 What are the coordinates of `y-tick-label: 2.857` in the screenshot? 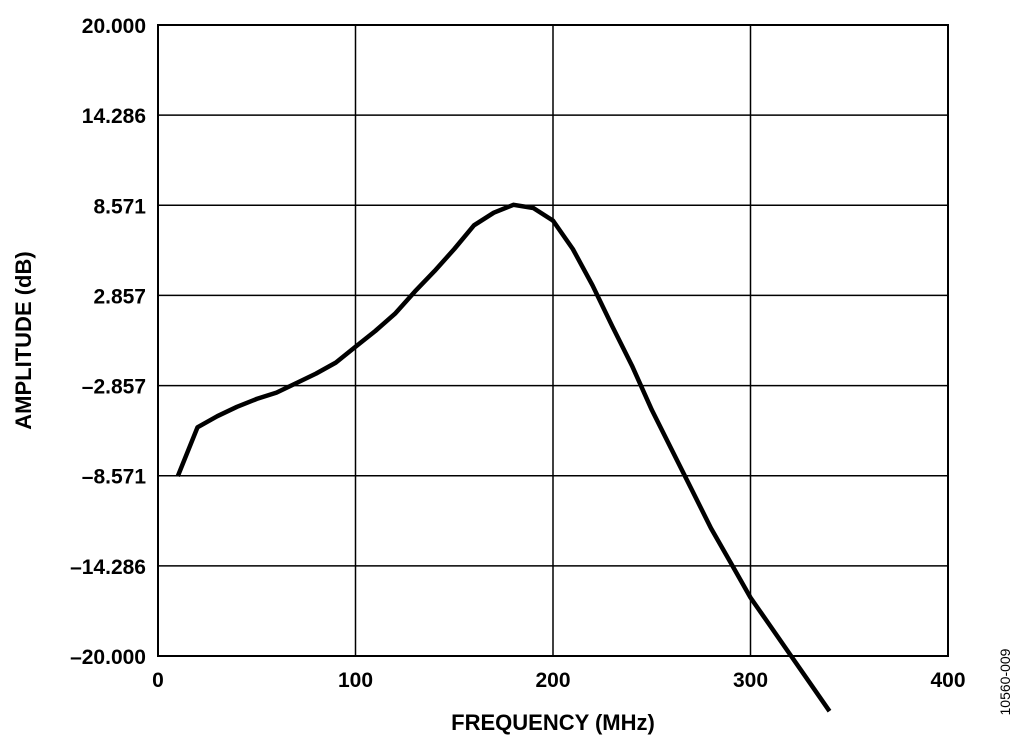 It's located at (119, 296).